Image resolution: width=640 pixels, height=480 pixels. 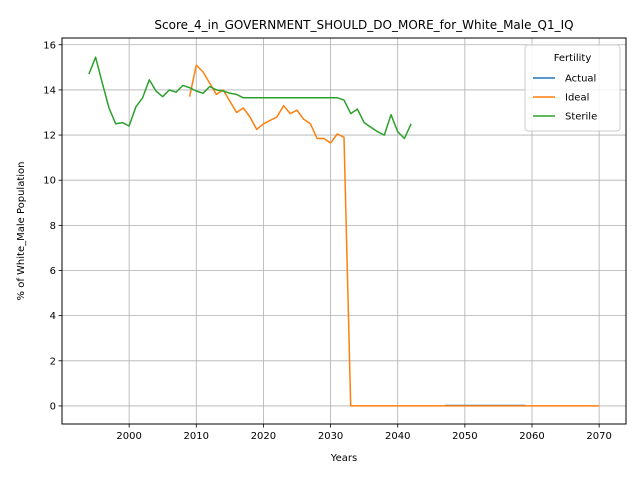 I want to click on y-tick-label: 8, so click(x=53, y=226).